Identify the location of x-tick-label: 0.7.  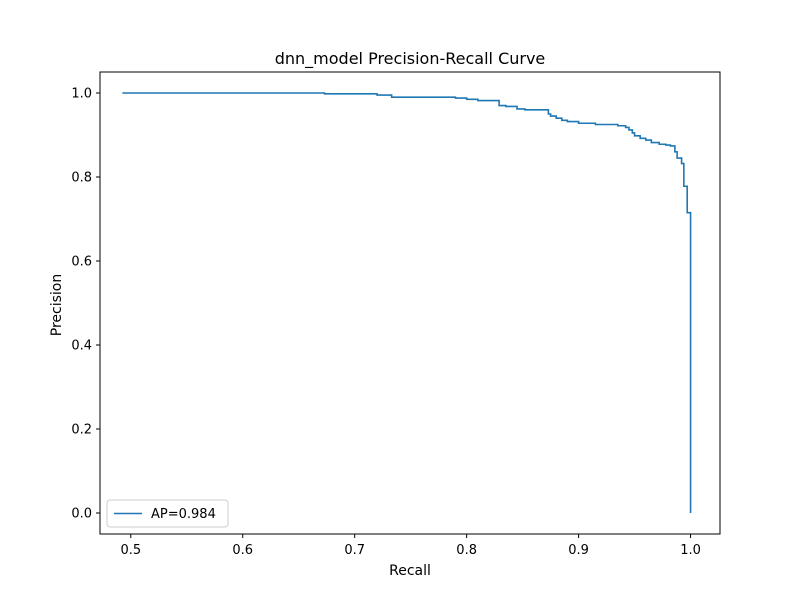
(354, 550).